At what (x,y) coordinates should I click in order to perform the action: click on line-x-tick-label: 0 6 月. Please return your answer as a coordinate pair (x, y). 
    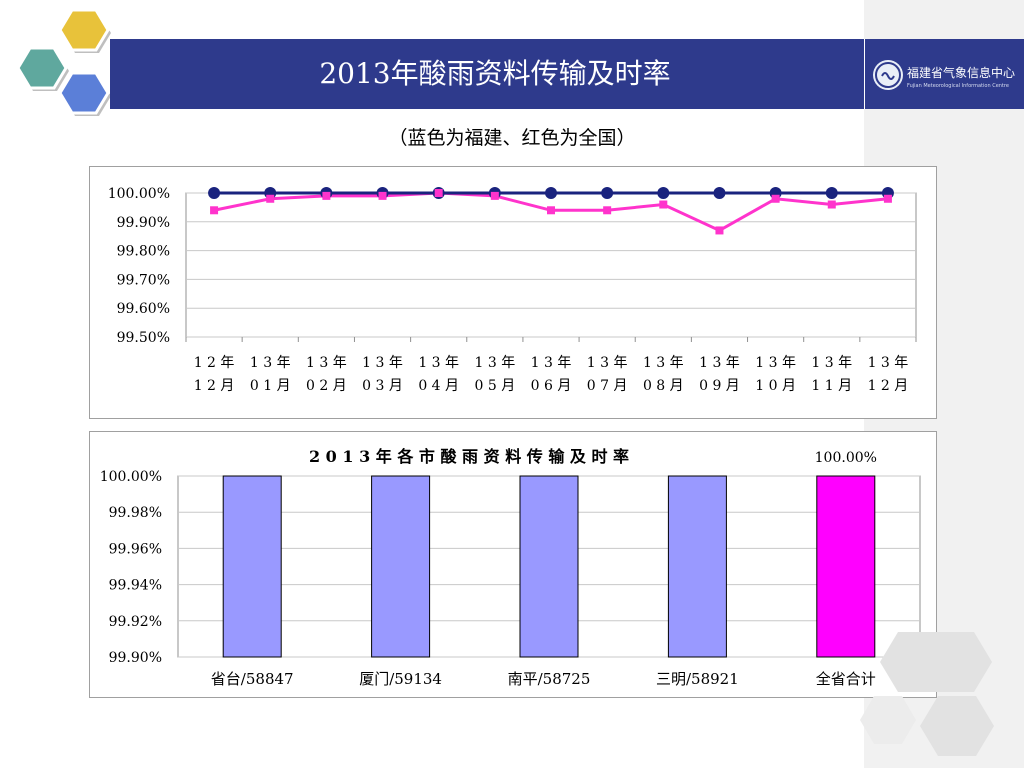
    Looking at the image, I should click on (551, 386).